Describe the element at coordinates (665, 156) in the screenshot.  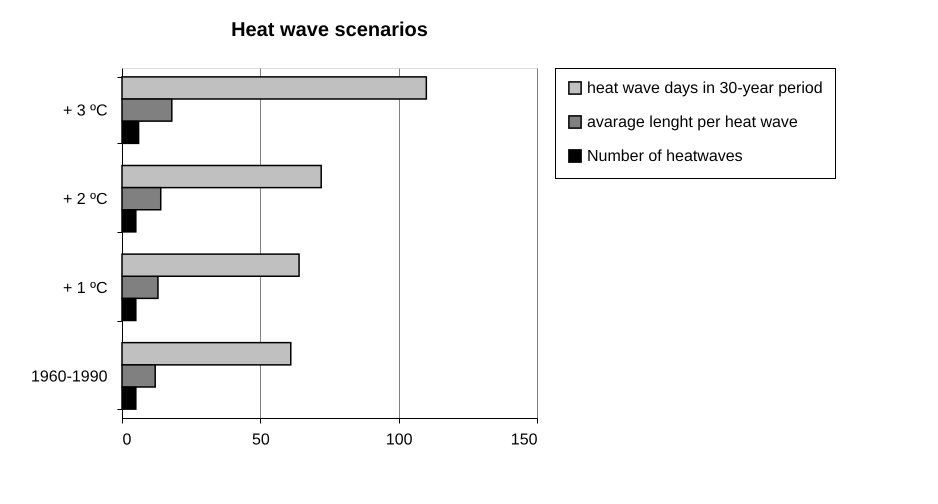
I see `legend-label: Number of heatwaves` at that location.